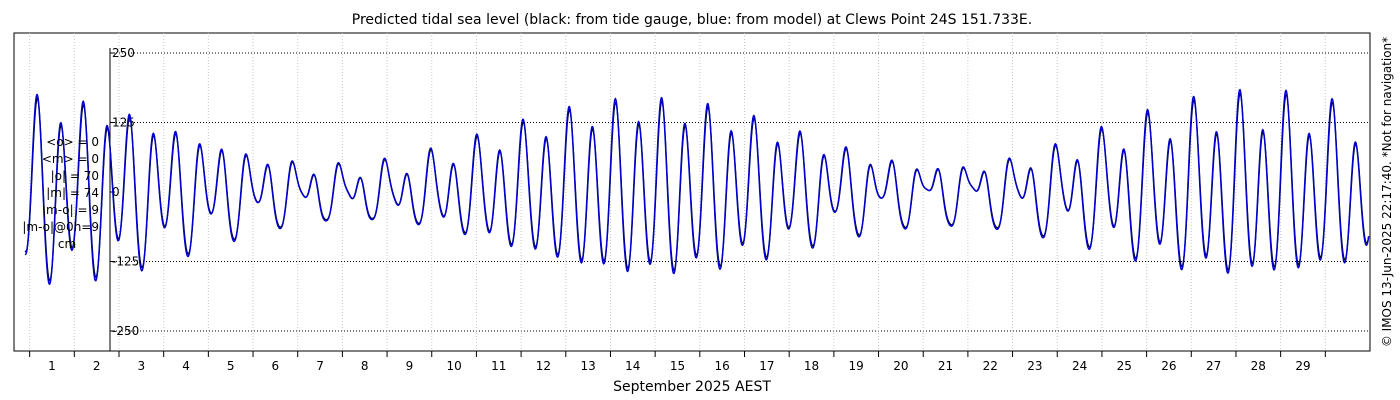 This screenshot has height=400, width=1400. I want to click on x-tick-label: 28, so click(1258, 366).